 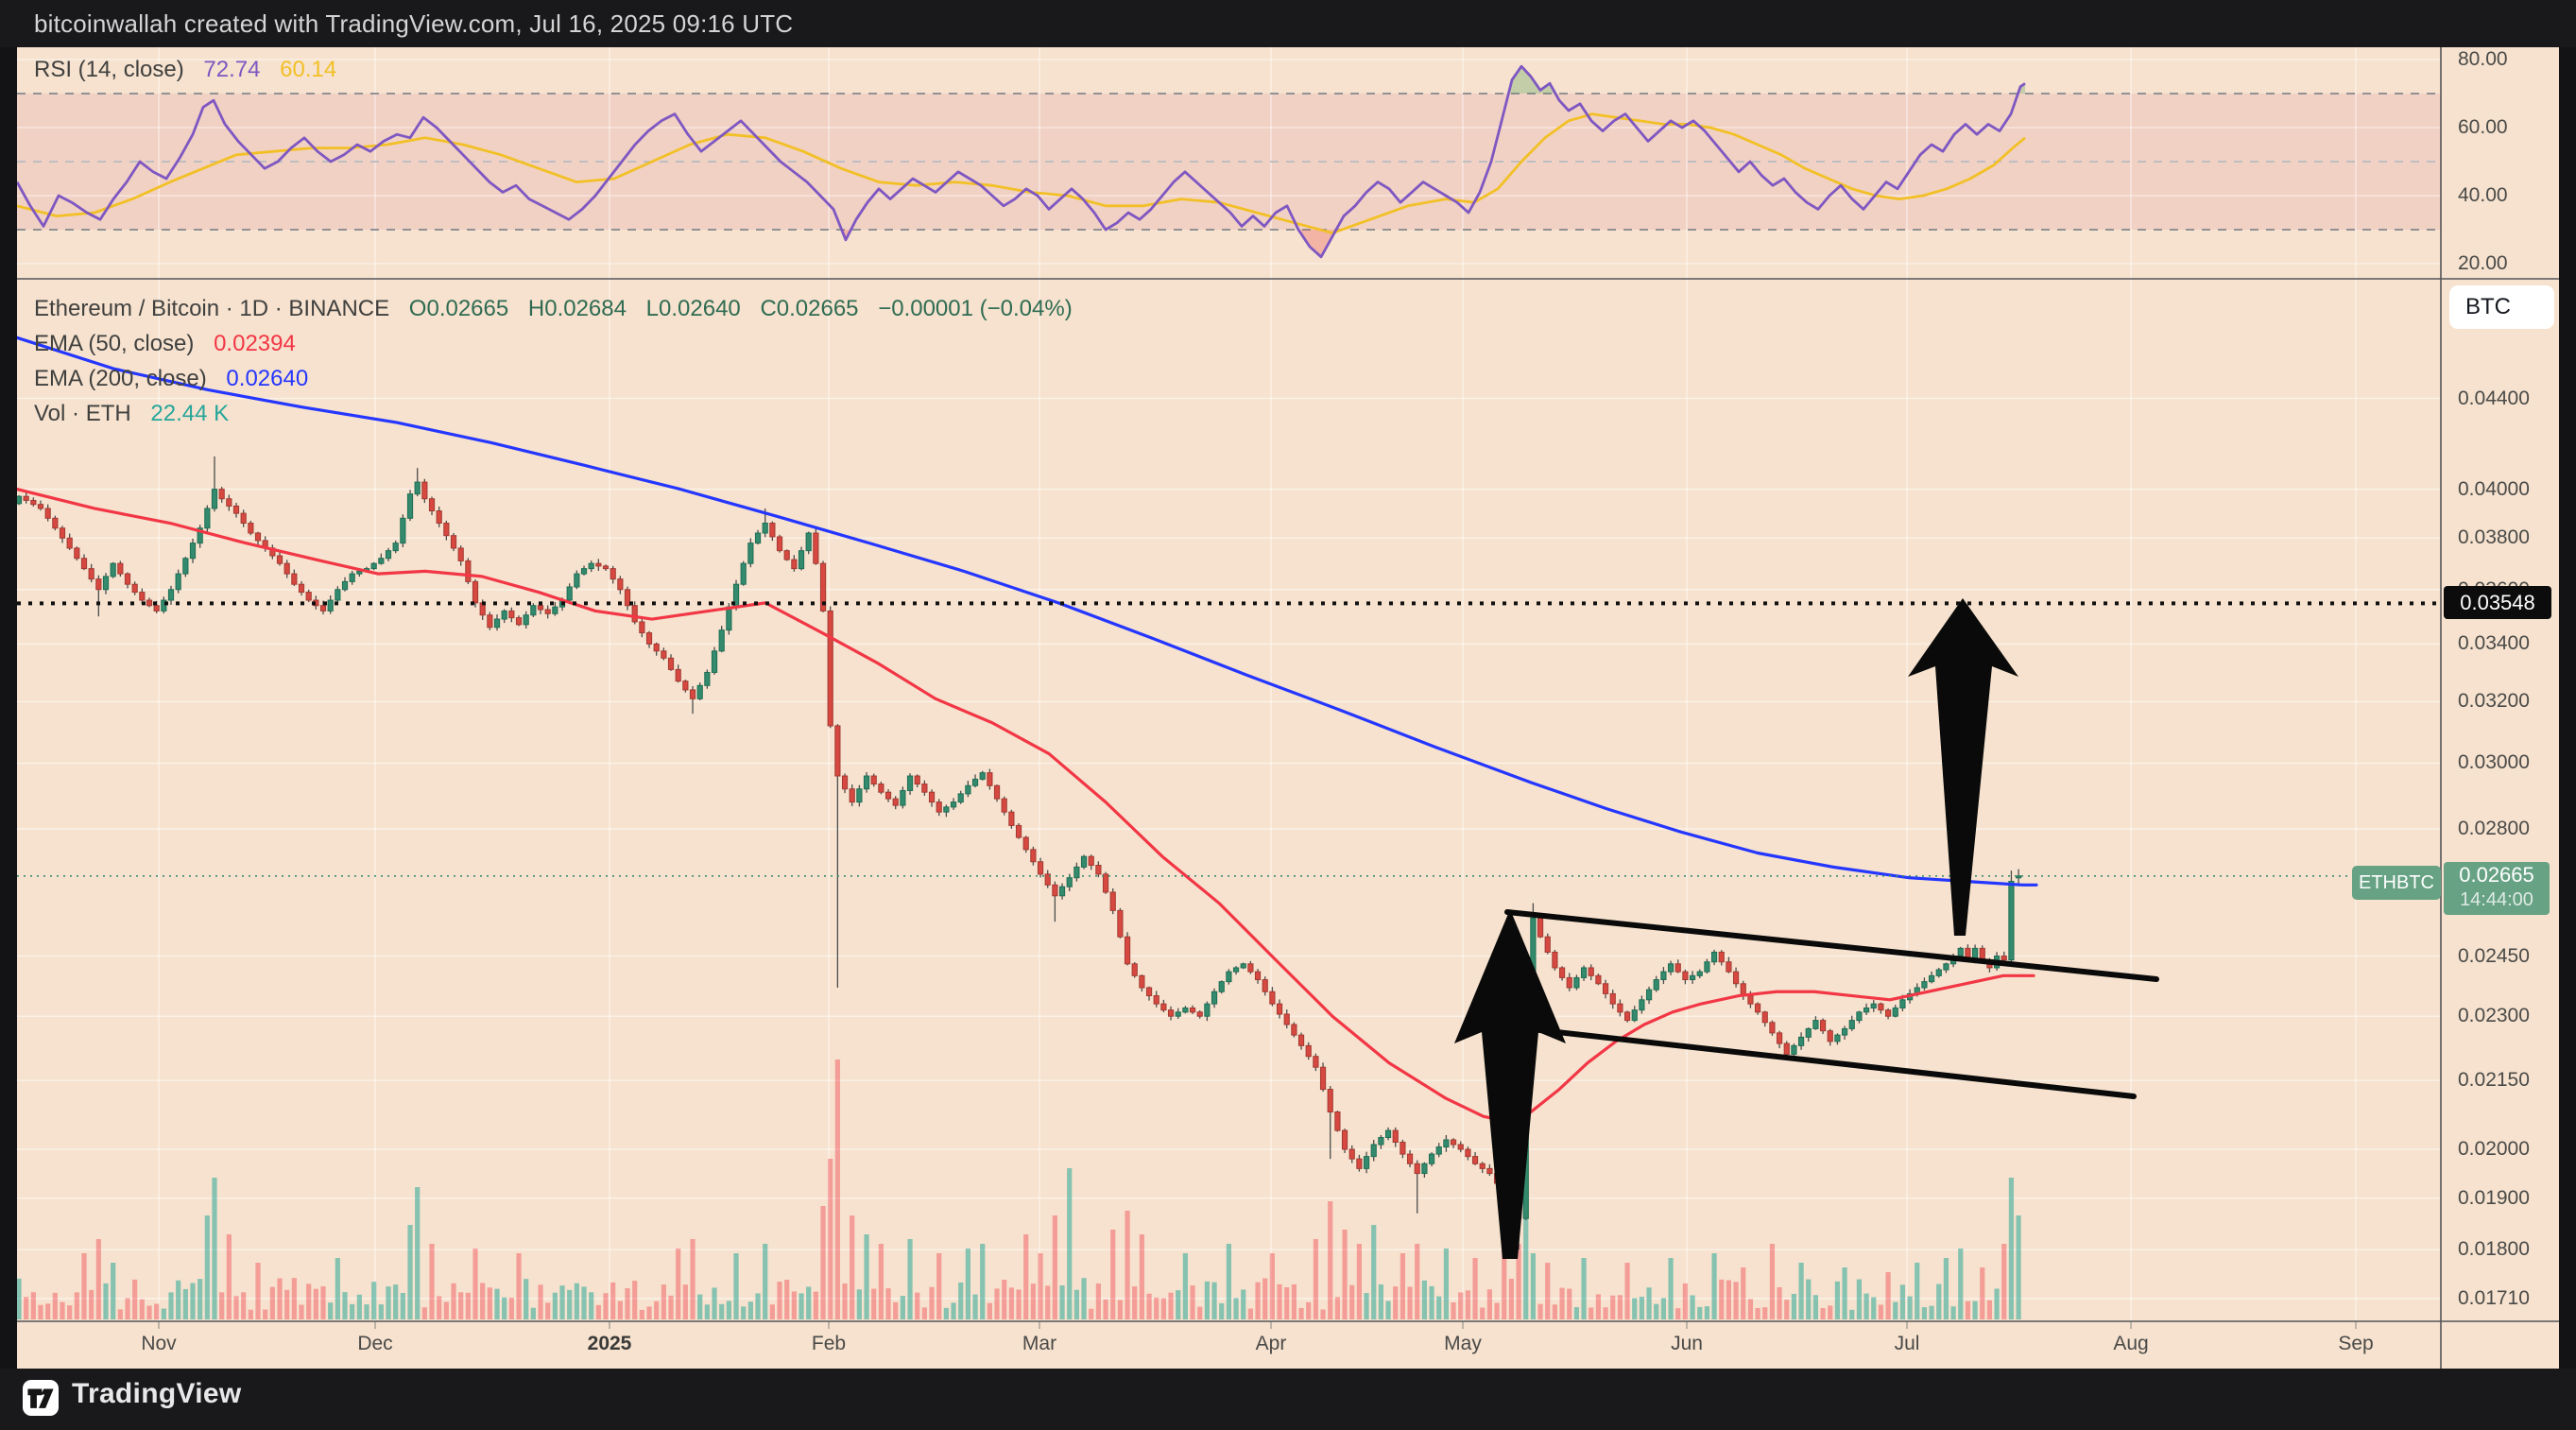 What do you see at coordinates (553, 378) in the screenshot?
I see `ema200-legend-row: EMA (200, close) 0.02640` at bounding box center [553, 378].